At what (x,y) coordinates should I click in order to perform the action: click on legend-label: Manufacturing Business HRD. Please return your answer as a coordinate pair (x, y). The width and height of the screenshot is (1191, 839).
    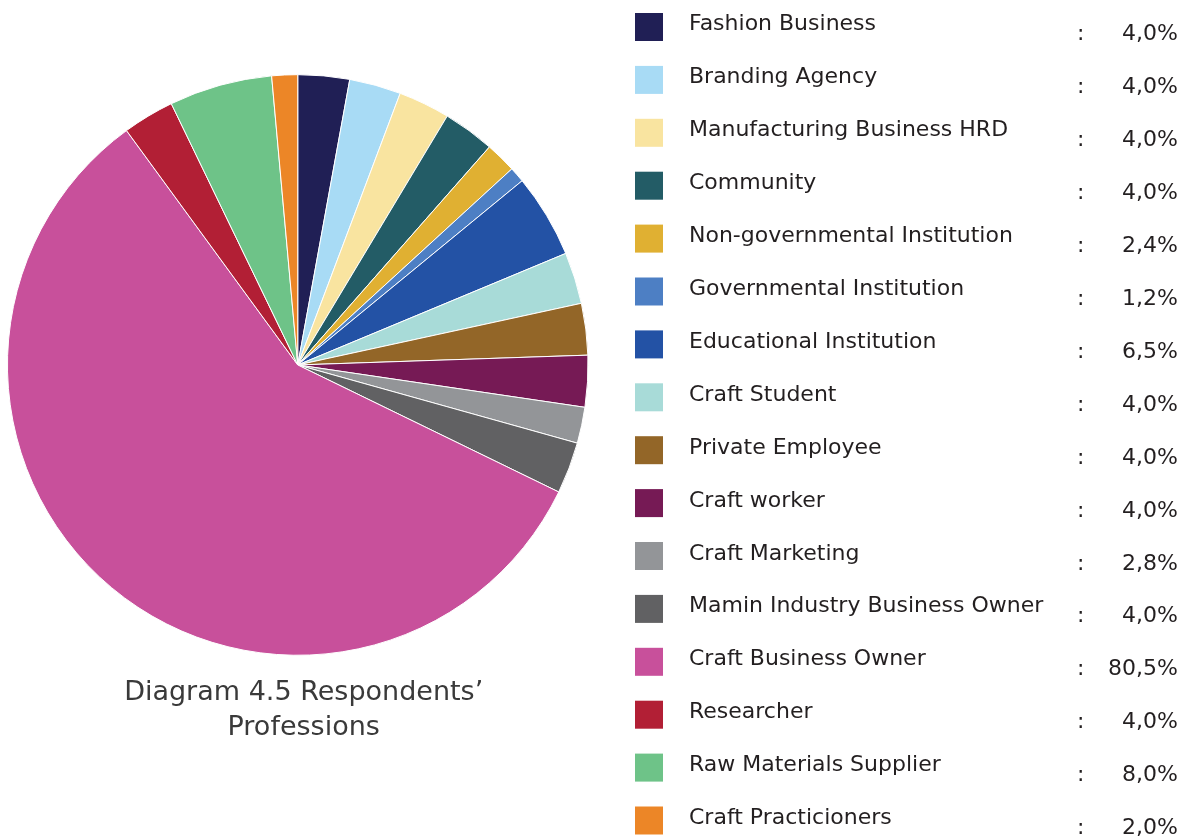
    Looking at the image, I should click on (849, 128).